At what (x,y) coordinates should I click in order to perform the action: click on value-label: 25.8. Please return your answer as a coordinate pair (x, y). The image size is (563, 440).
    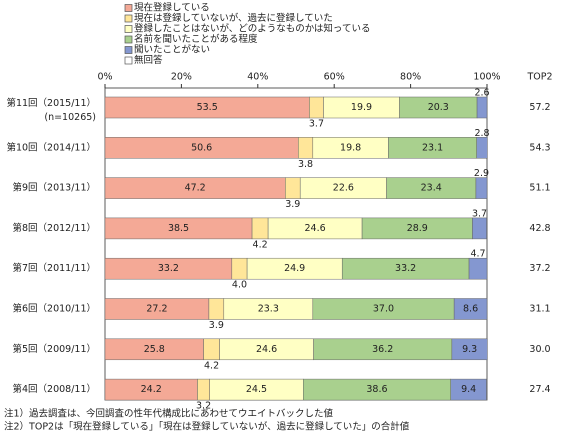
    Looking at the image, I should click on (154, 349).